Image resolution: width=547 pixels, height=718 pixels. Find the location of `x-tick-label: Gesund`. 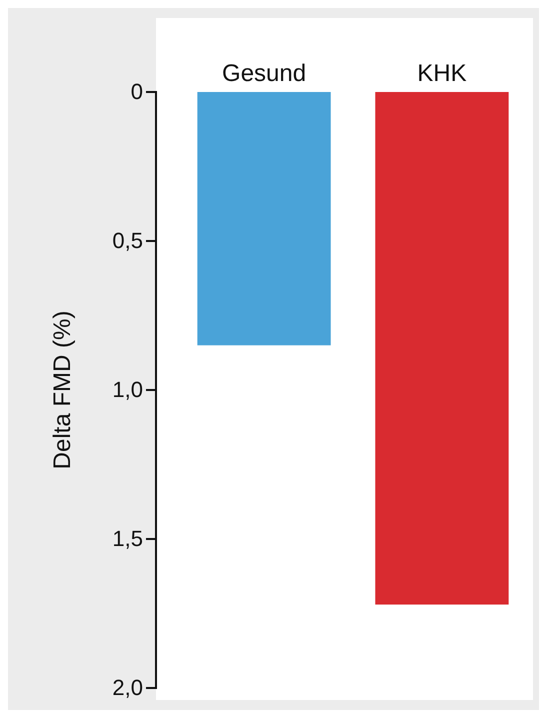

x-tick-label: Gesund is located at coordinates (264, 73).